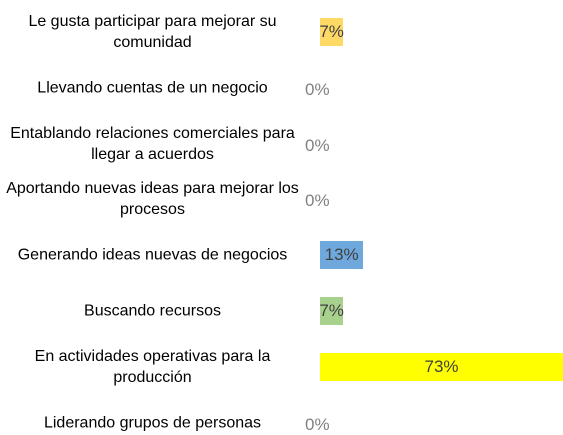 This screenshot has width=563, height=435. I want to click on category-label: Llevando cuentas de un negocio, so click(152, 88).